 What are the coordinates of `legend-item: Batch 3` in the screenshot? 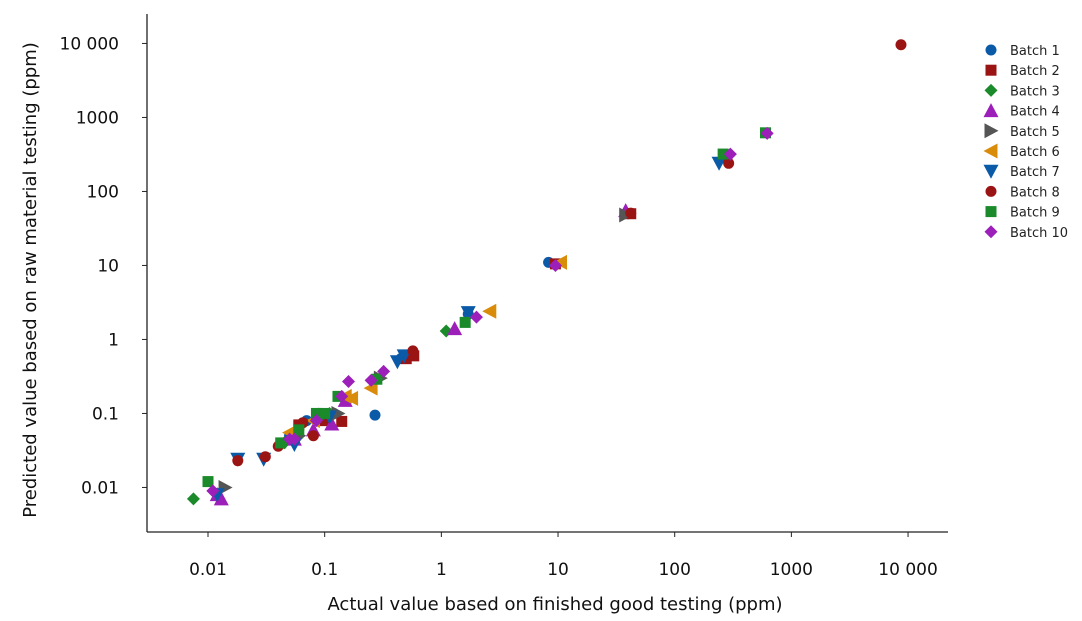 It's located at (1022, 91).